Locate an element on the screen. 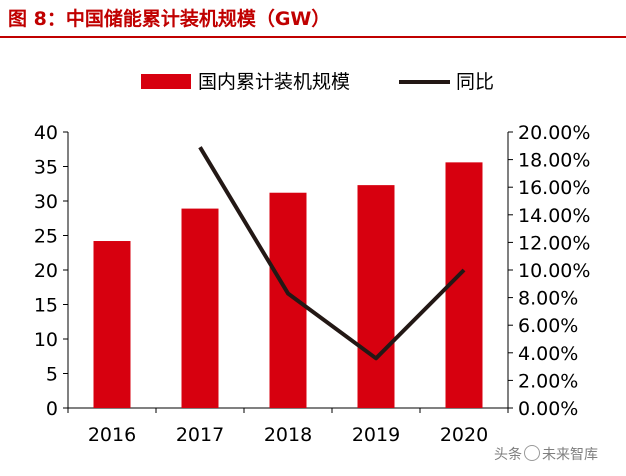 This screenshot has width=626, height=476. y-left-tick-label: 5 is located at coordinates (52, 375).